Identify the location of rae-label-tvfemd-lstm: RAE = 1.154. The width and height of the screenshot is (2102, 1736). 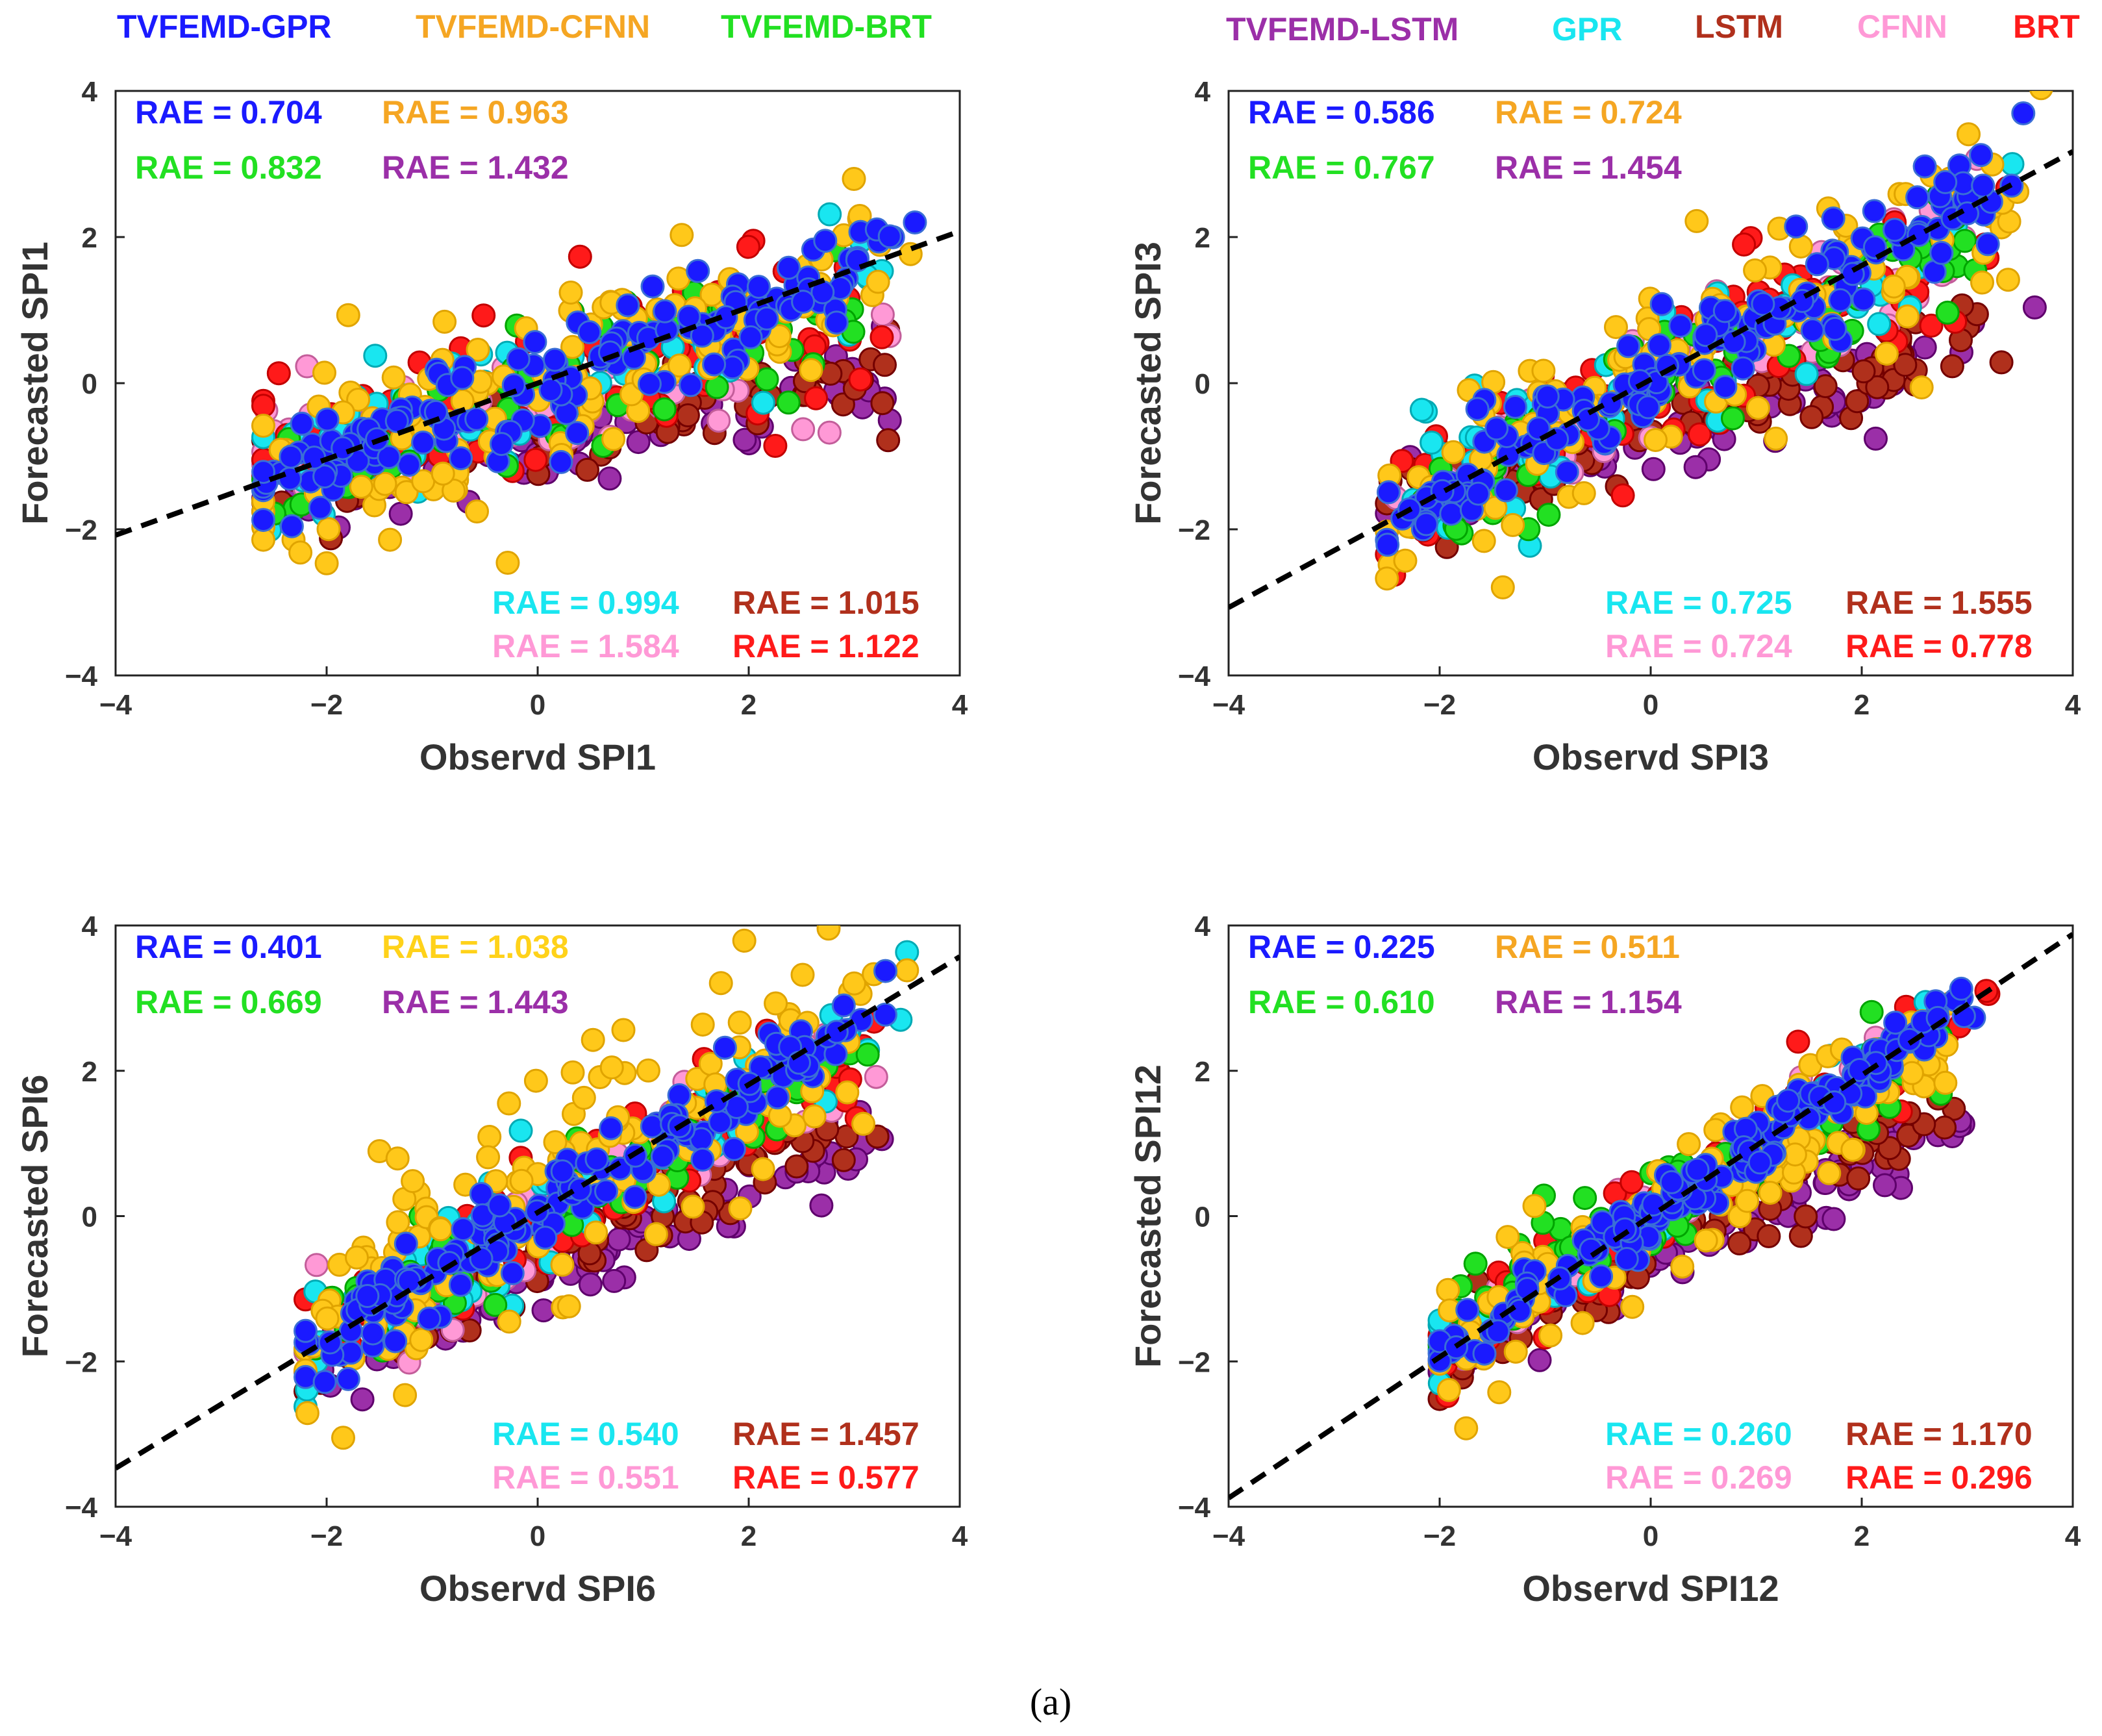
(1588, 1002).